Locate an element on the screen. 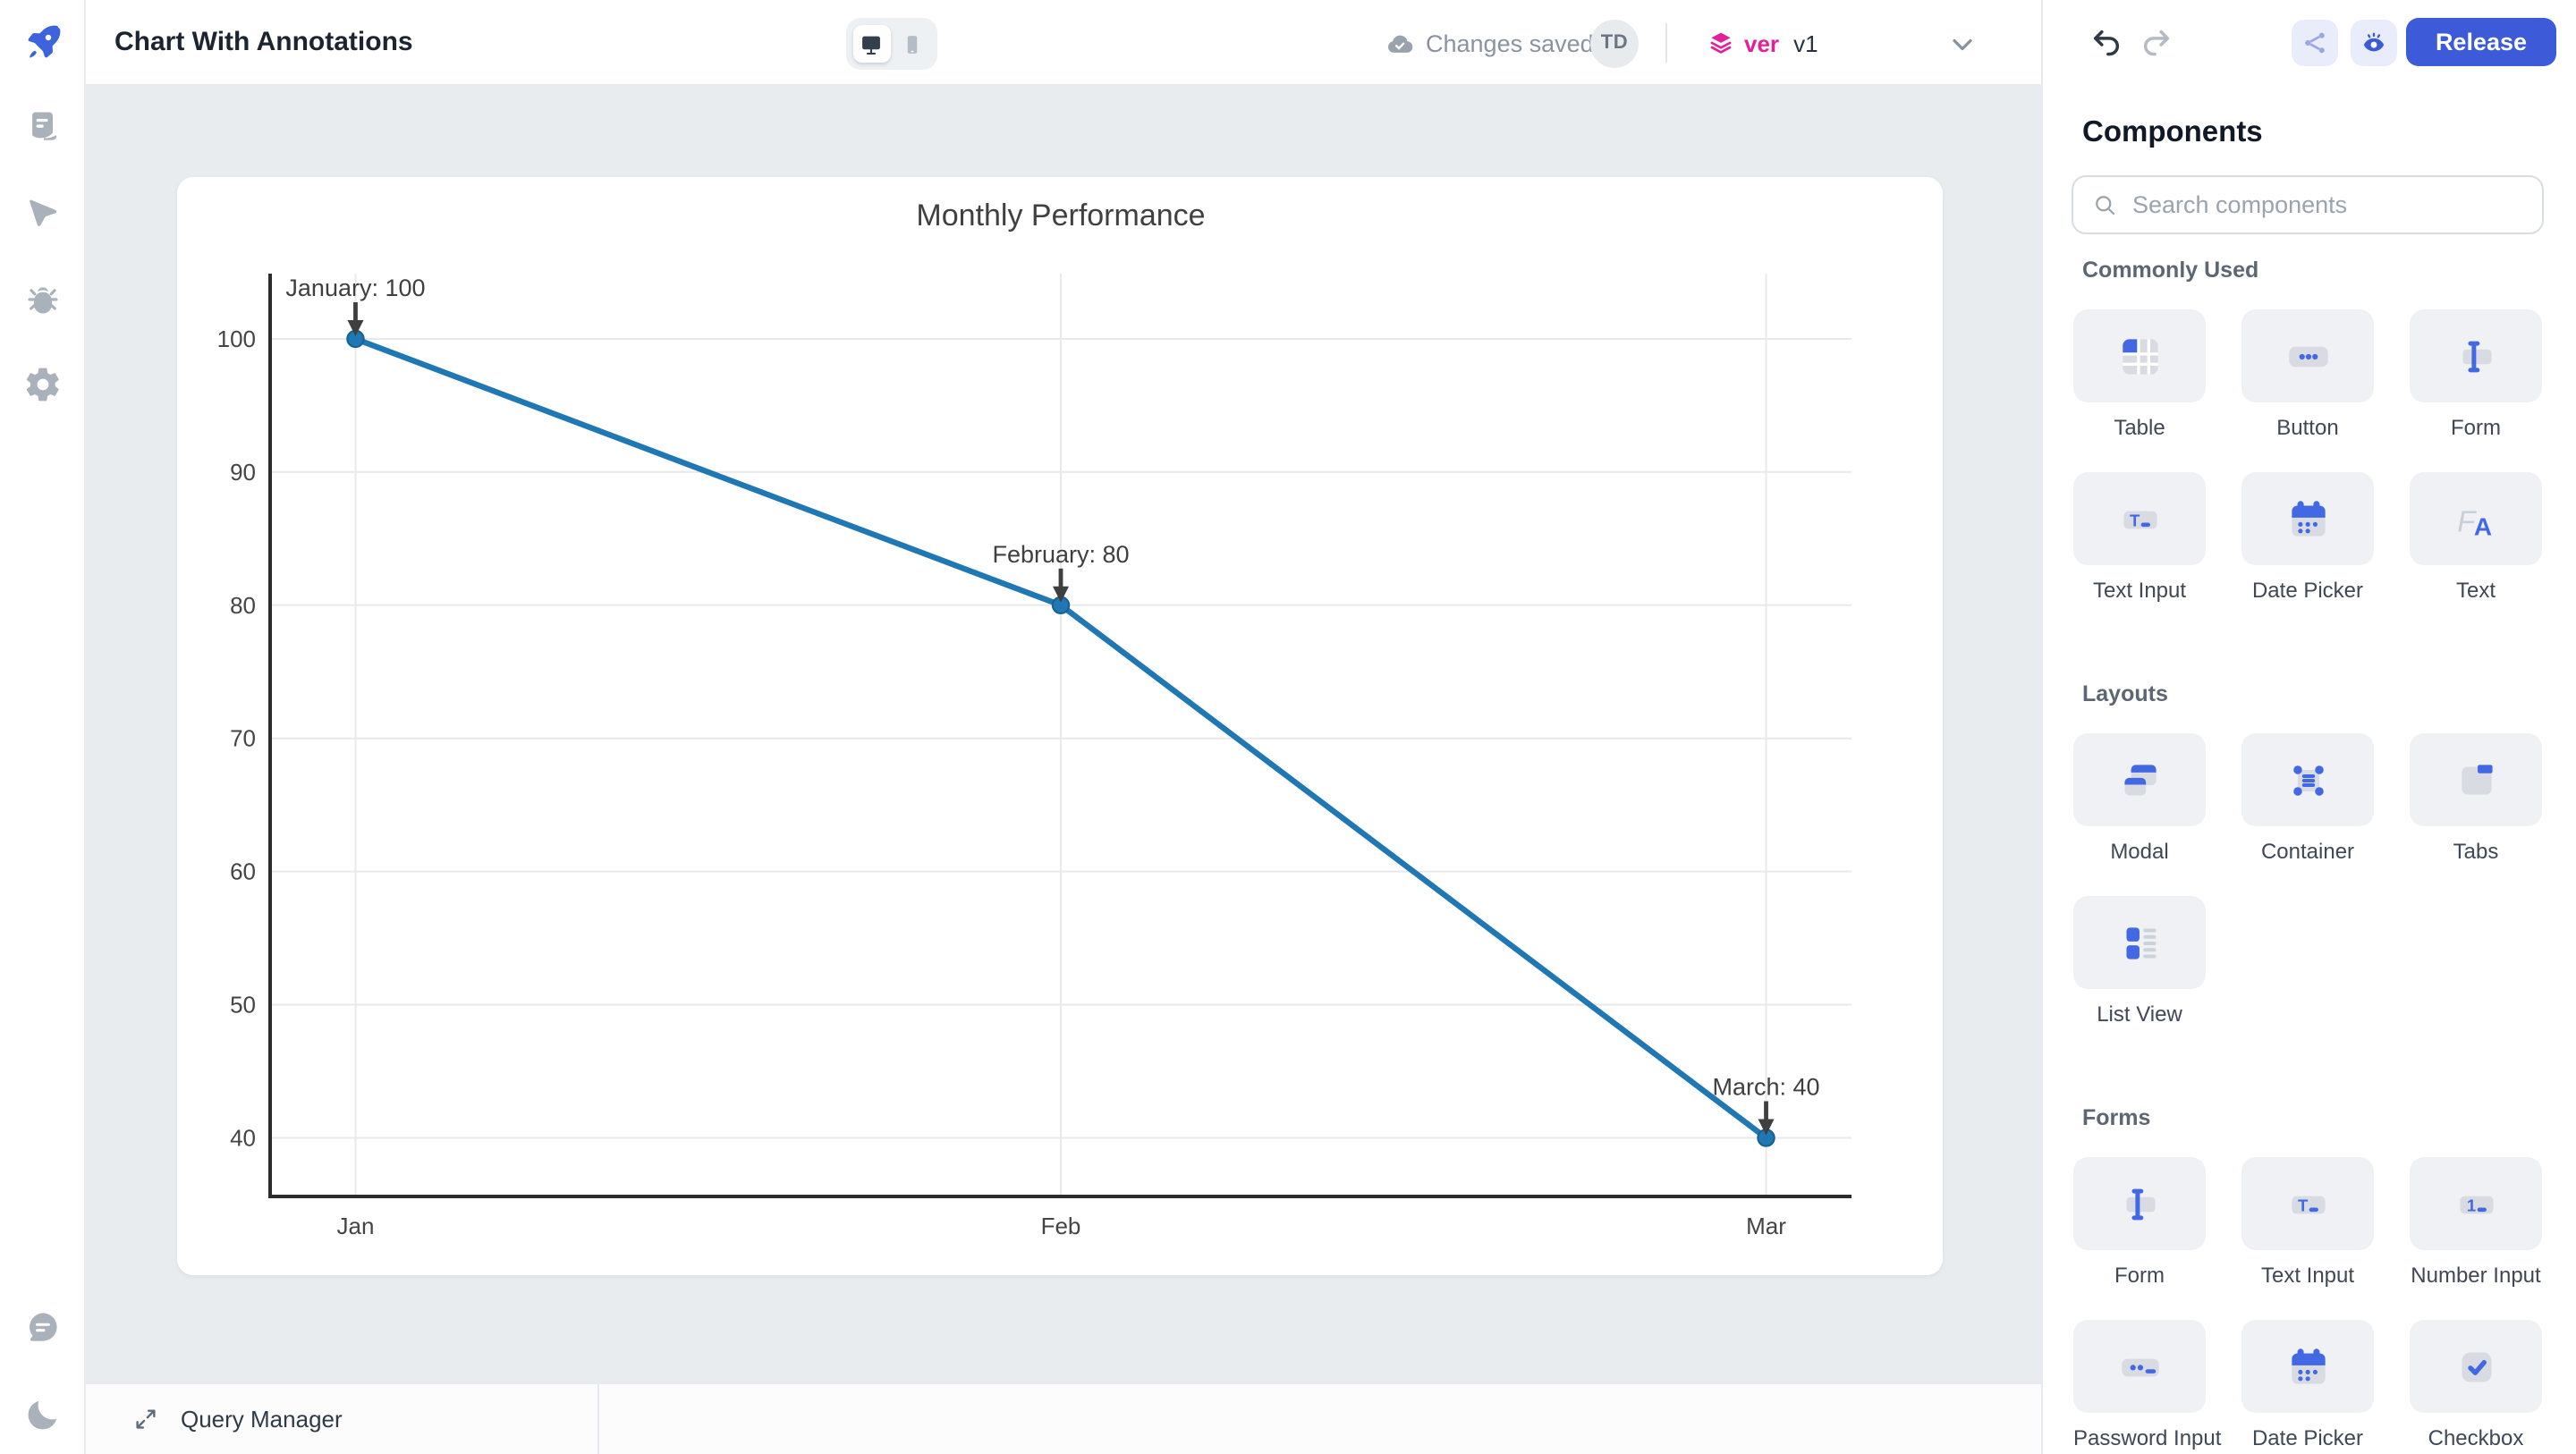 The width and height of the screenshot is (2576, 1454). table-icon is located at coordinates (2139, 355).